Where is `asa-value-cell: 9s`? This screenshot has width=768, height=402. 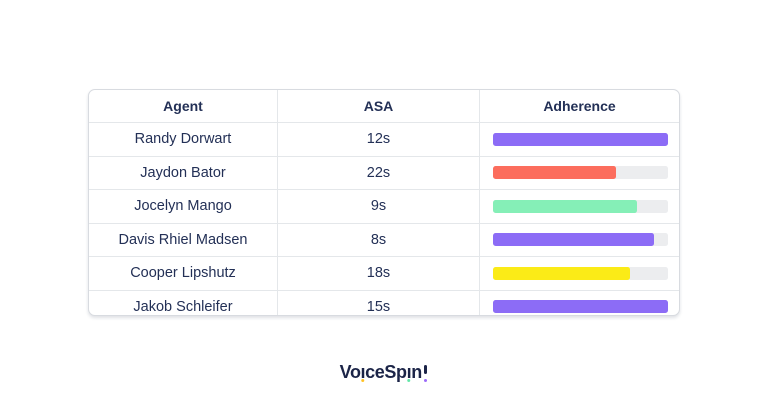 asa-value-cell: 9s is located at coordinates (379, 206).